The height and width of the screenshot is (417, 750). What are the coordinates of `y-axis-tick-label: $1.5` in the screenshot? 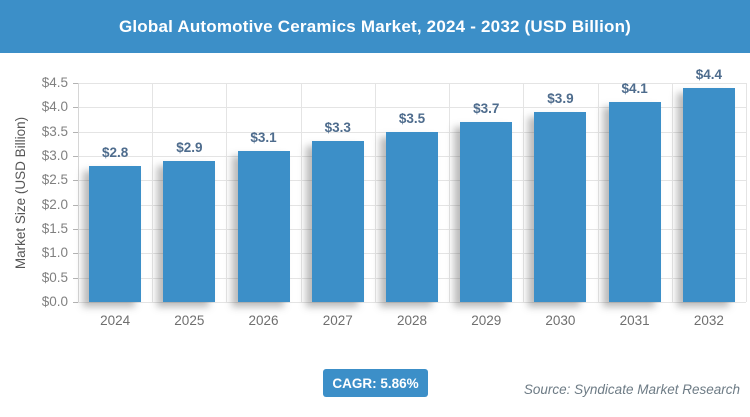 It's located at (54, 228).